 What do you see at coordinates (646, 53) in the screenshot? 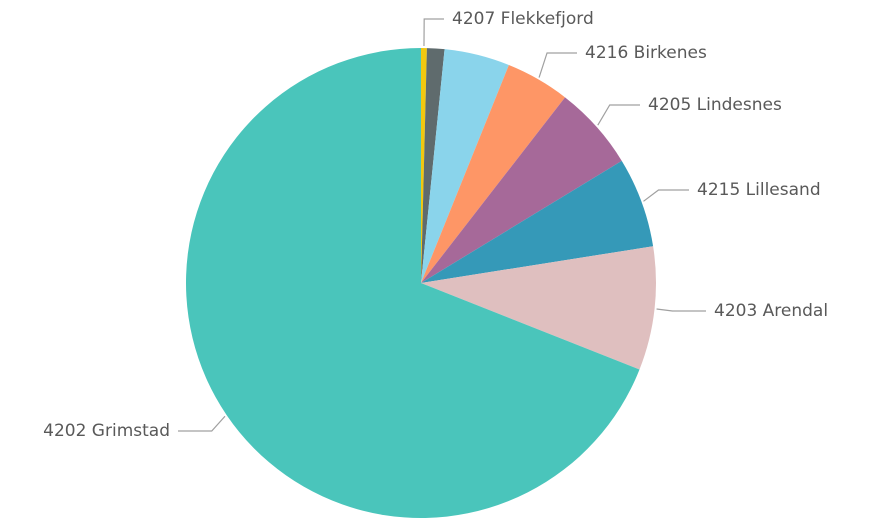
I see `slice-label: 4216 Birkenes` at bounding box center [646, 53].